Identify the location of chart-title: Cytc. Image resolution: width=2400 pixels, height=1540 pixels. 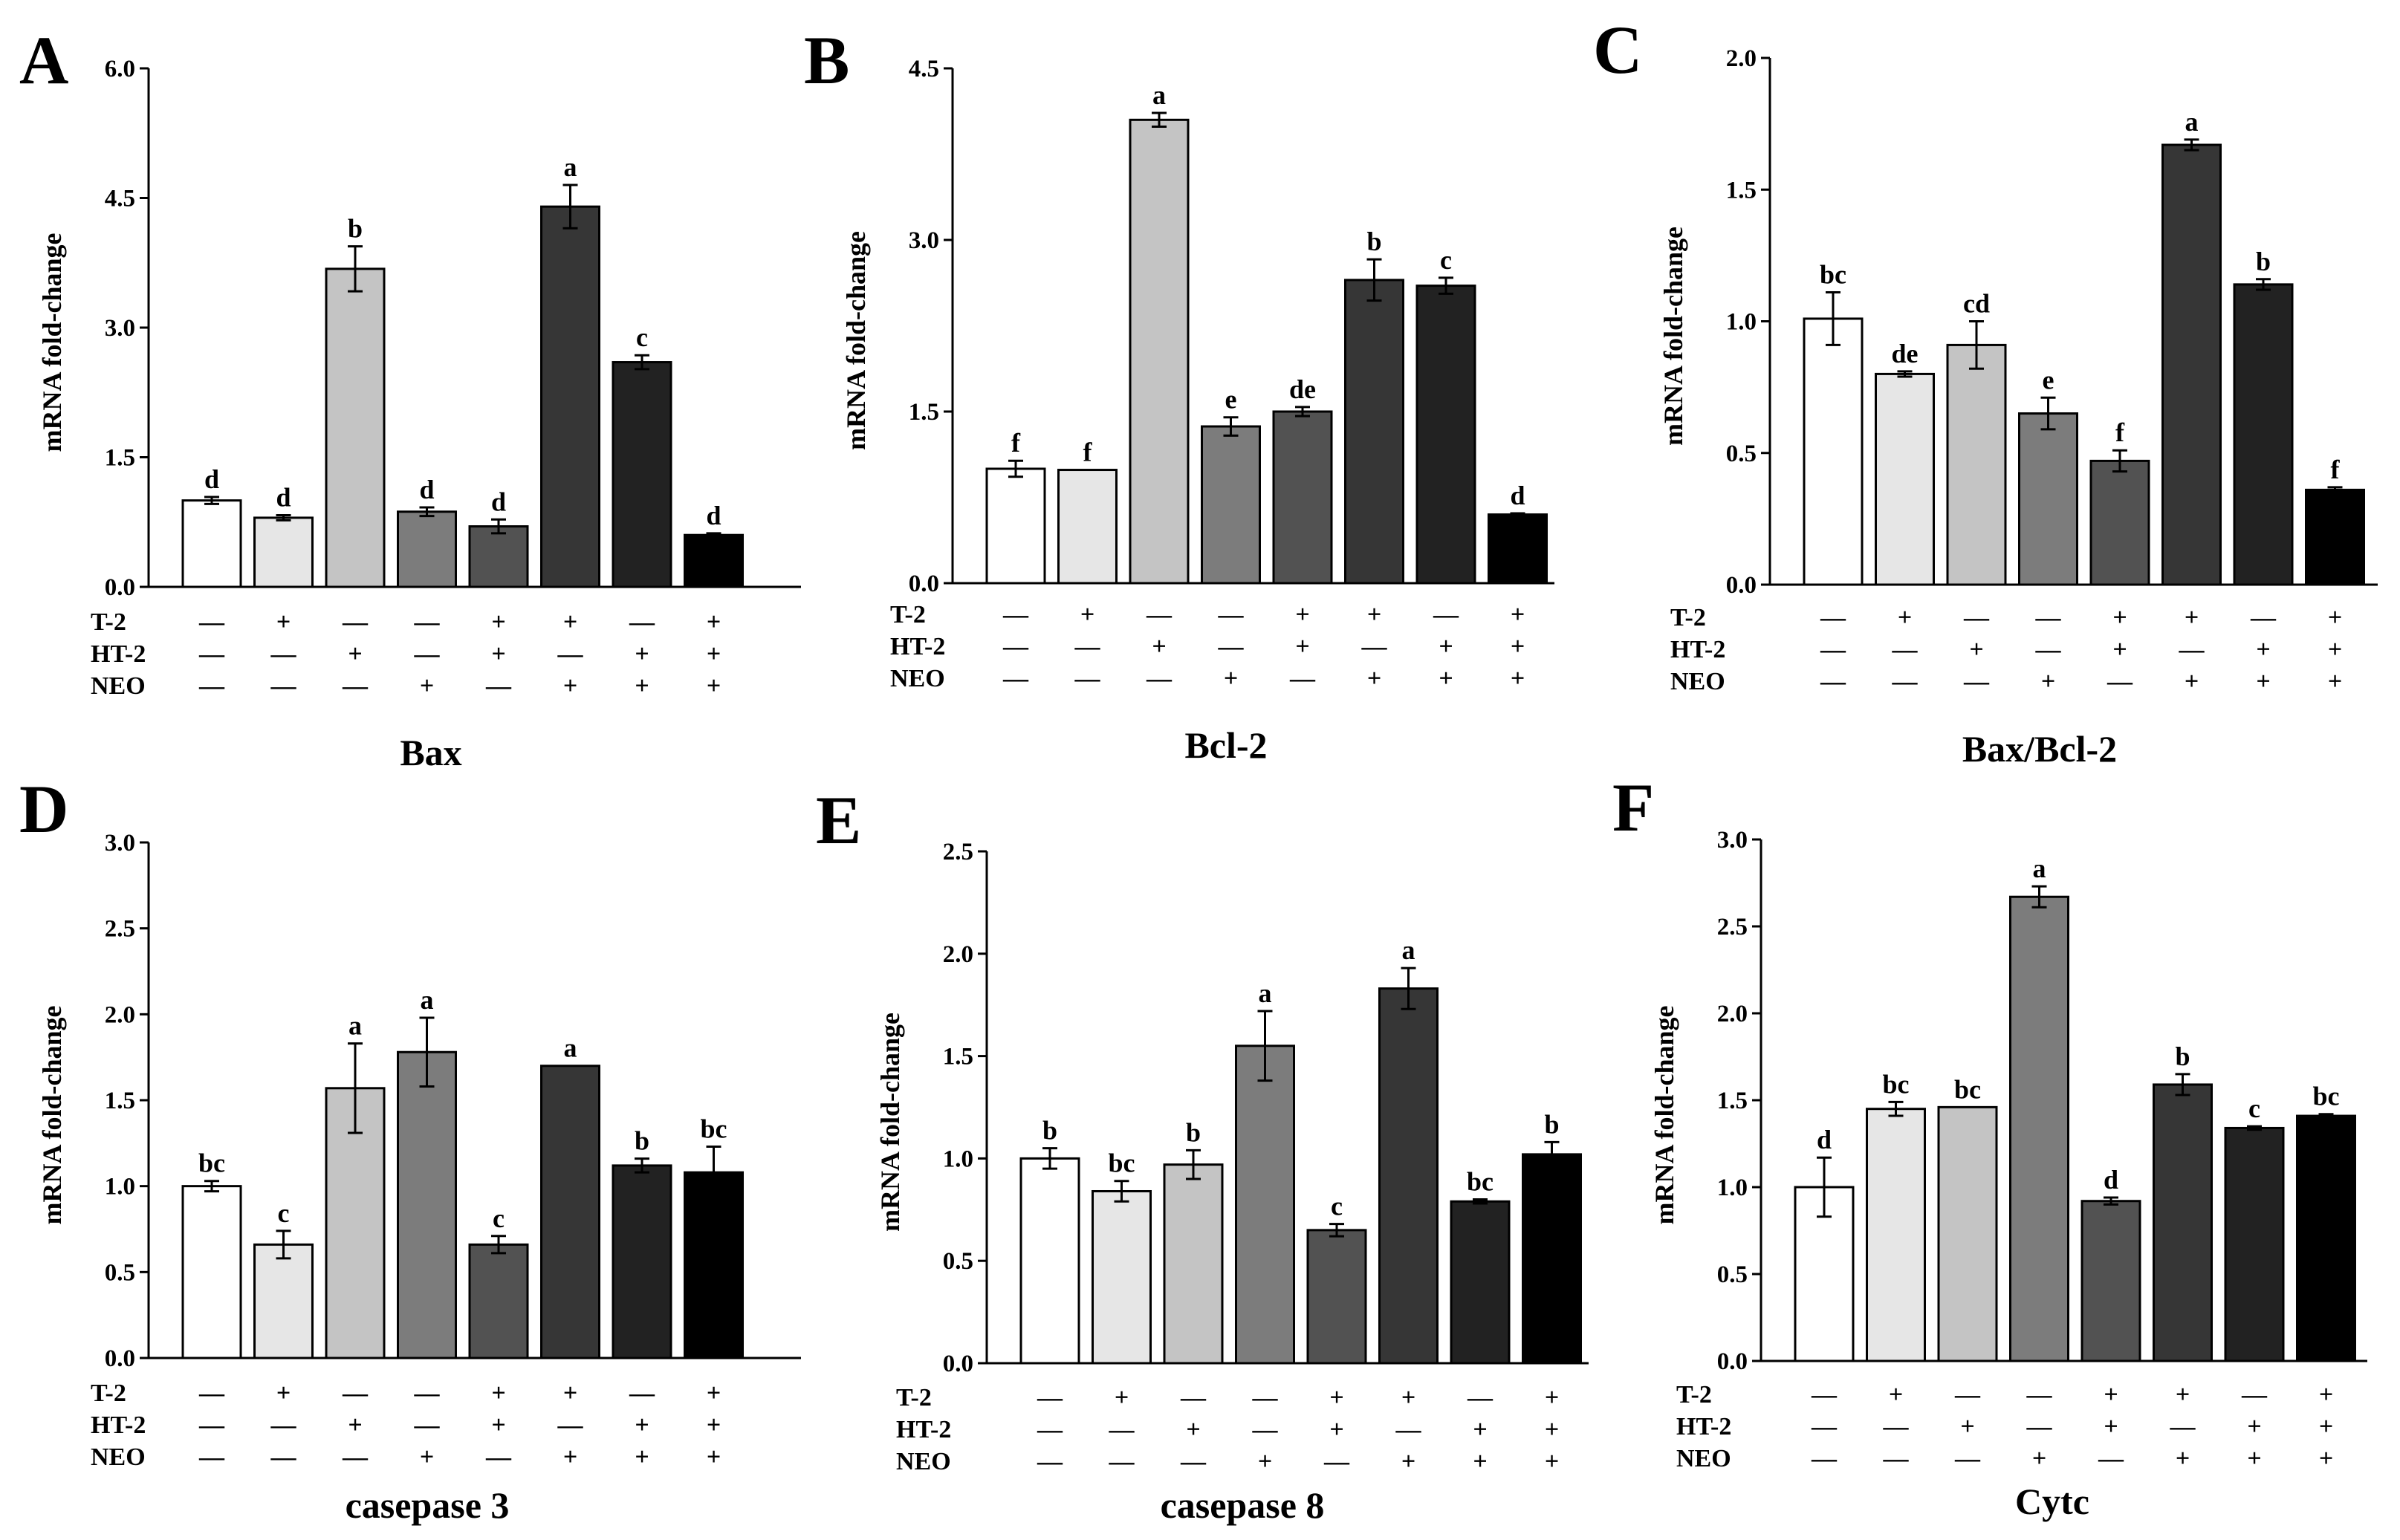
(2052, 1501).